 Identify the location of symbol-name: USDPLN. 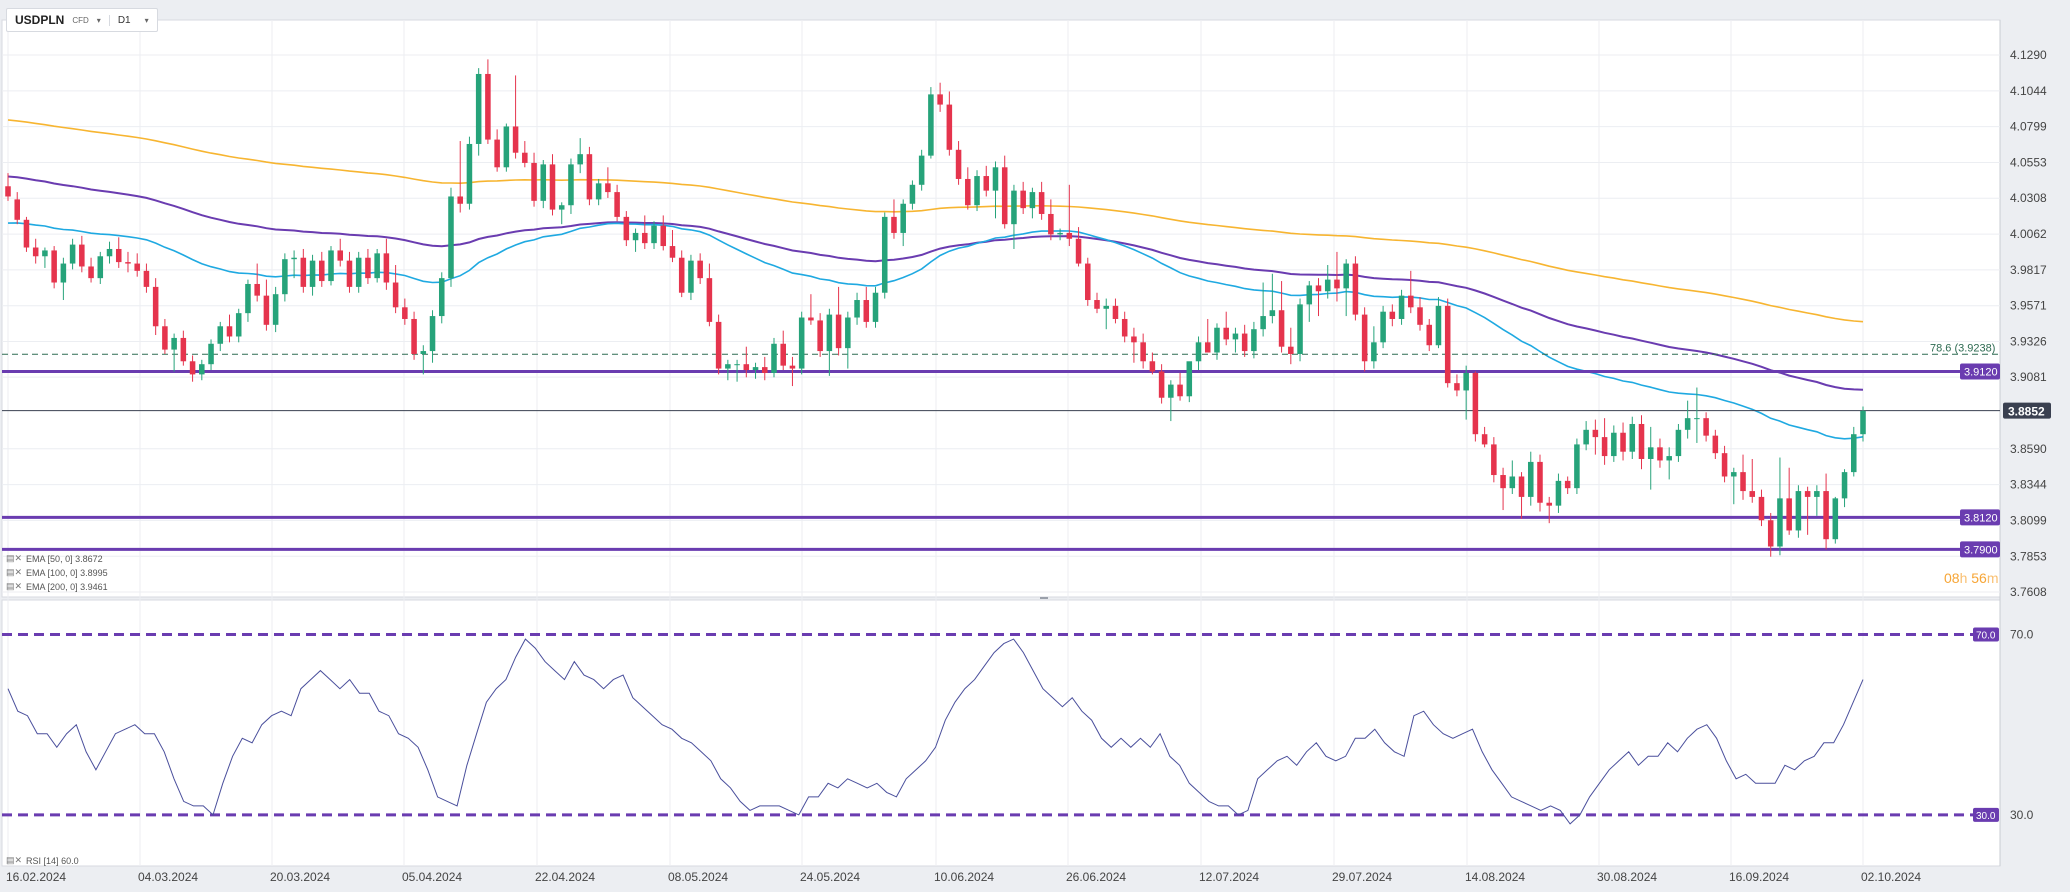
(40, 20).